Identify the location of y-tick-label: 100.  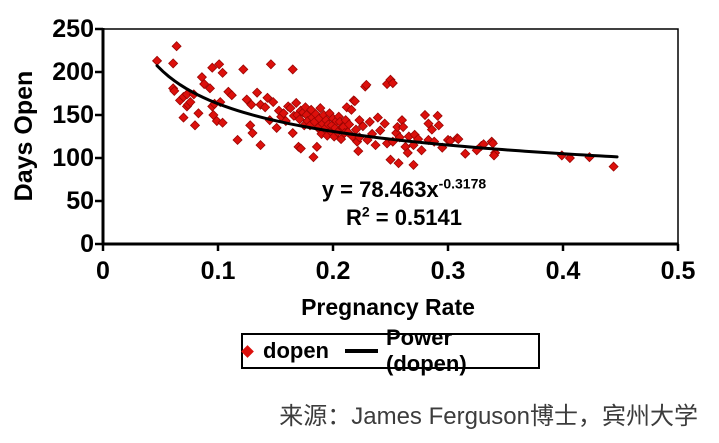
(73, 158).